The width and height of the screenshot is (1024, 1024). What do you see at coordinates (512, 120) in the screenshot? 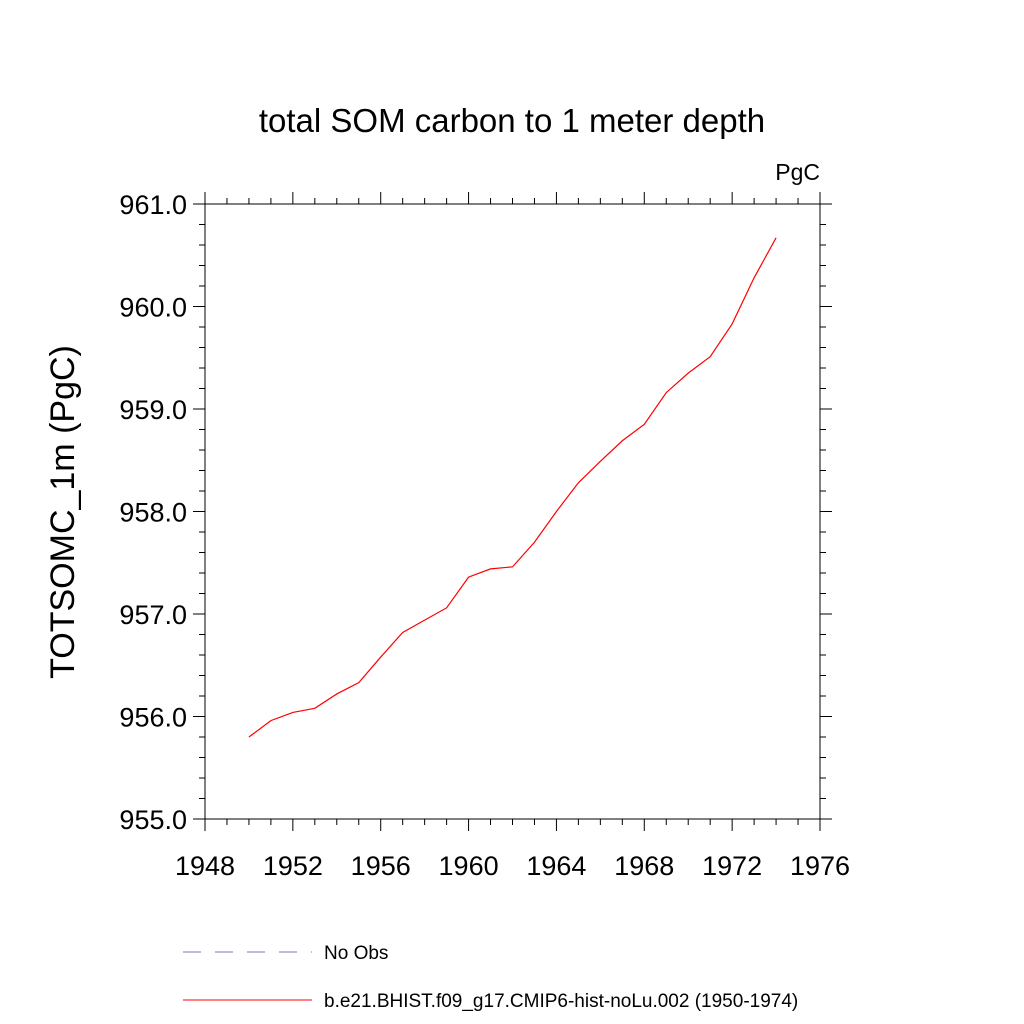
I see `chart-title: total SOM carbon to 1 meter depth` at bounding box center [512, 120].